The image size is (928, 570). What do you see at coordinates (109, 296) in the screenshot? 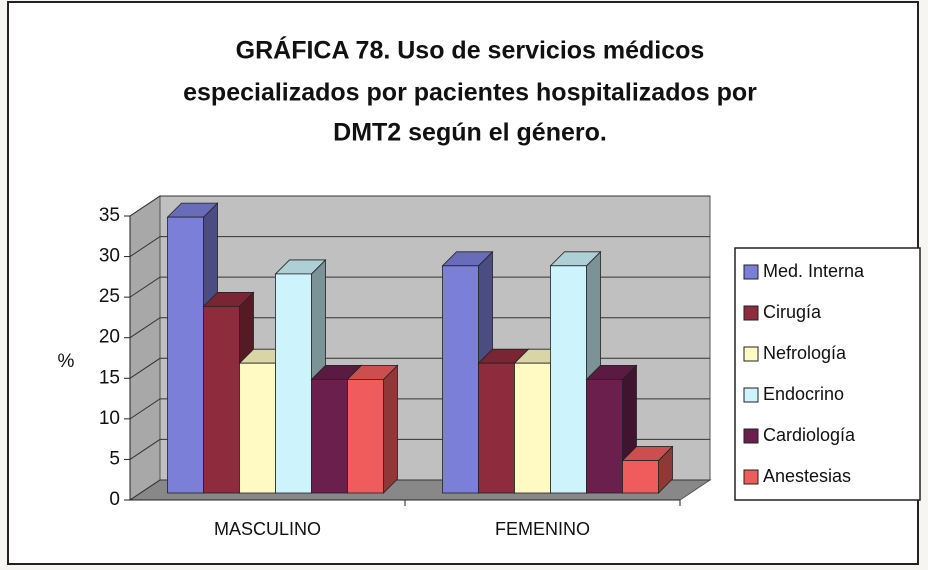
I see `y-tick-label: 25` at bounding box center [109, 296].